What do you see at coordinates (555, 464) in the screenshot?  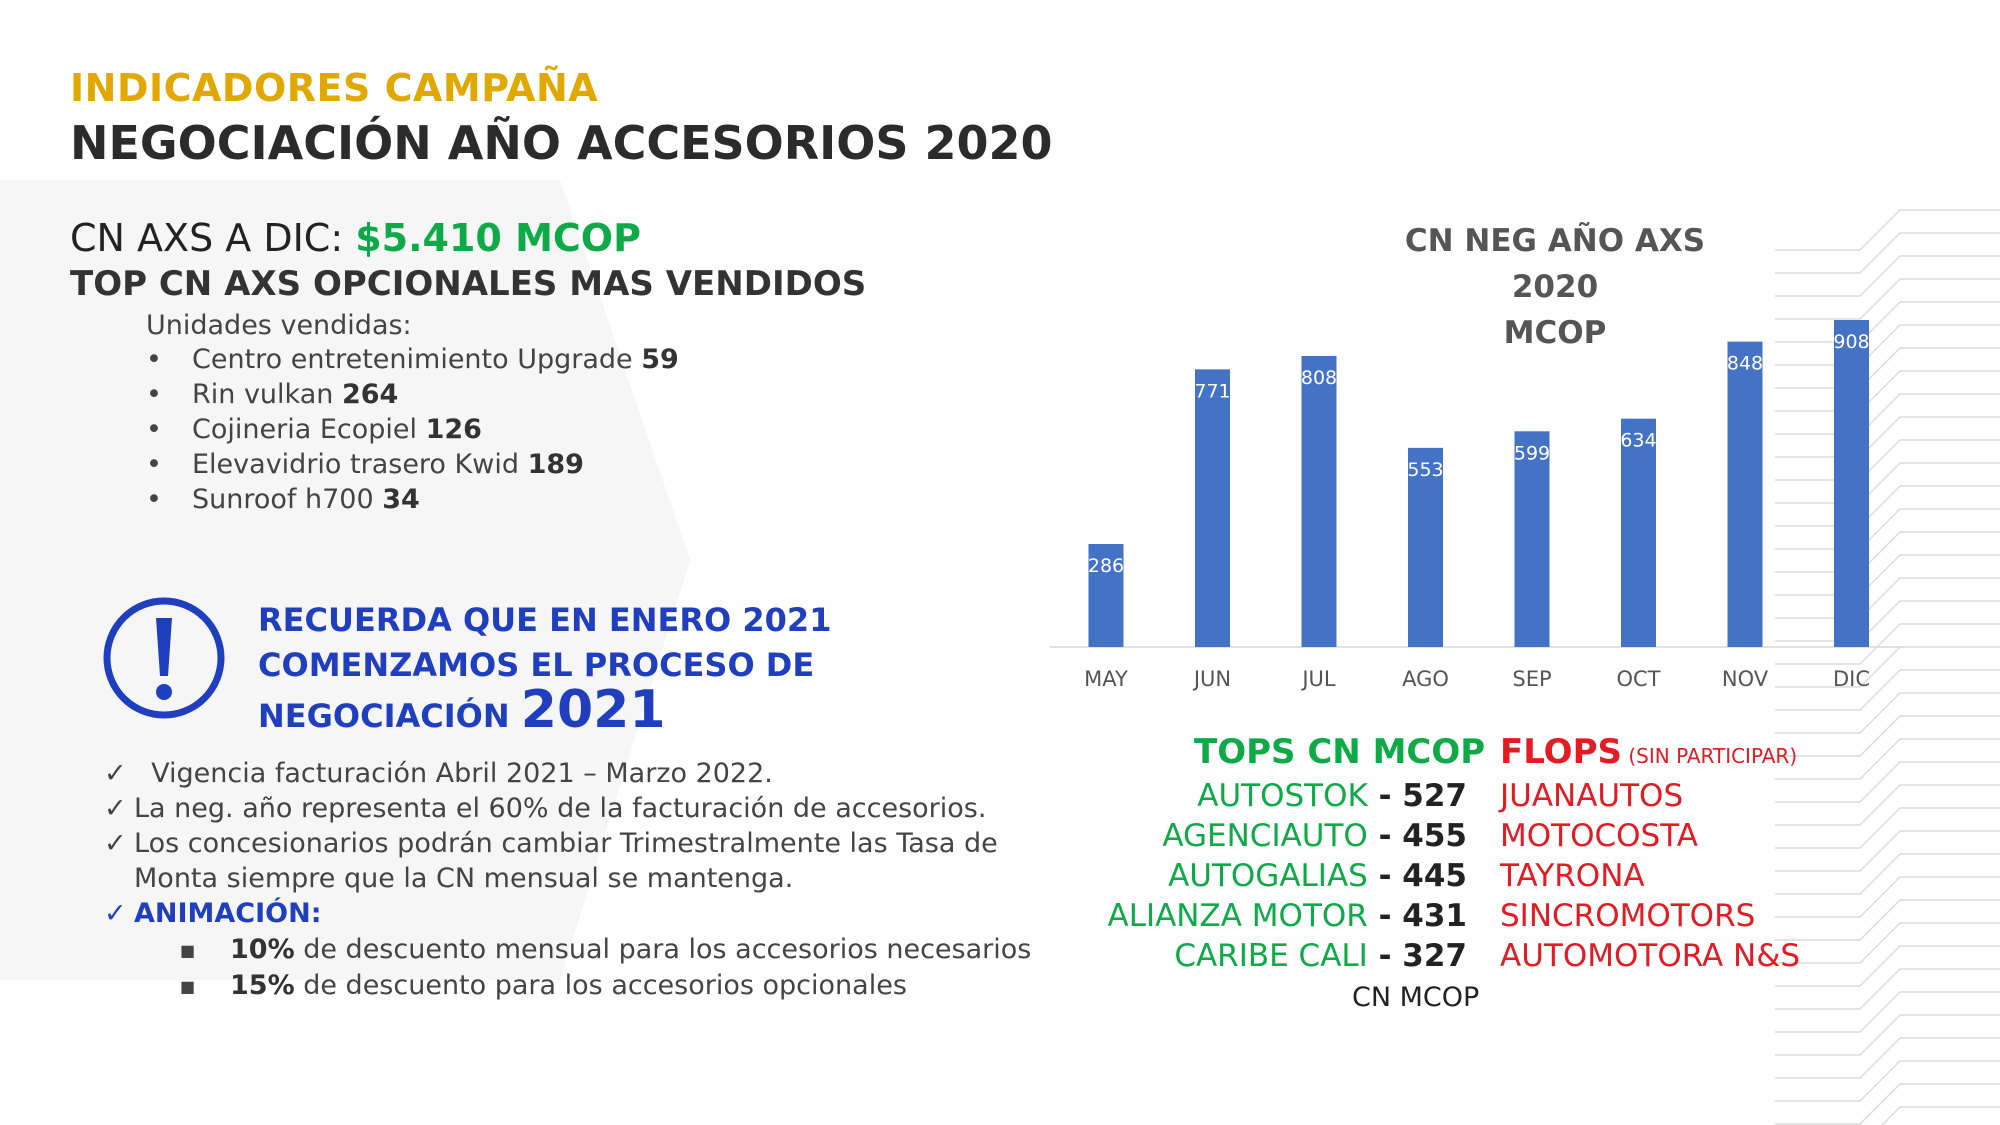 I see `product-units: 189` at bounding box center [555, 464].